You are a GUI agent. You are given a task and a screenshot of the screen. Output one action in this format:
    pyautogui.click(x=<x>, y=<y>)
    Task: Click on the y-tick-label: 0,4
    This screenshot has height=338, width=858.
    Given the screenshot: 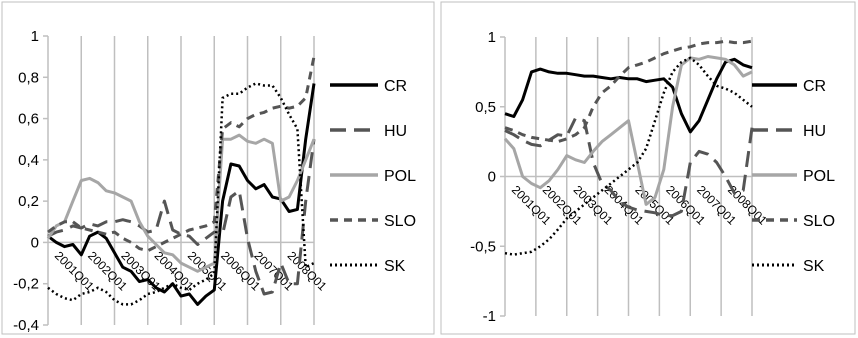 What is the action you would take?
    pyautogui.click(x=28, y=160)
    